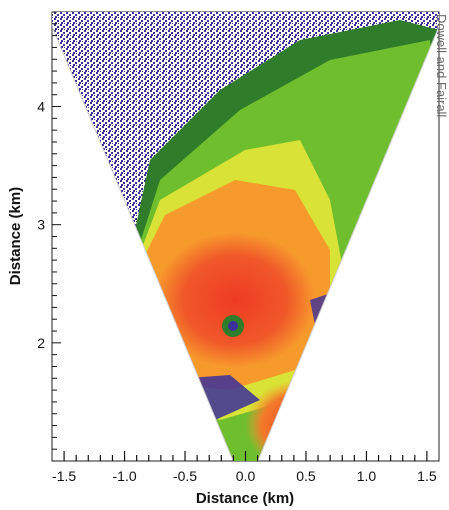 The image size is (449, 510). What do you see at coordinates (41, 225) in the screenshot?
I see `y-tick-label: 3` at bounding box center [41, 225].